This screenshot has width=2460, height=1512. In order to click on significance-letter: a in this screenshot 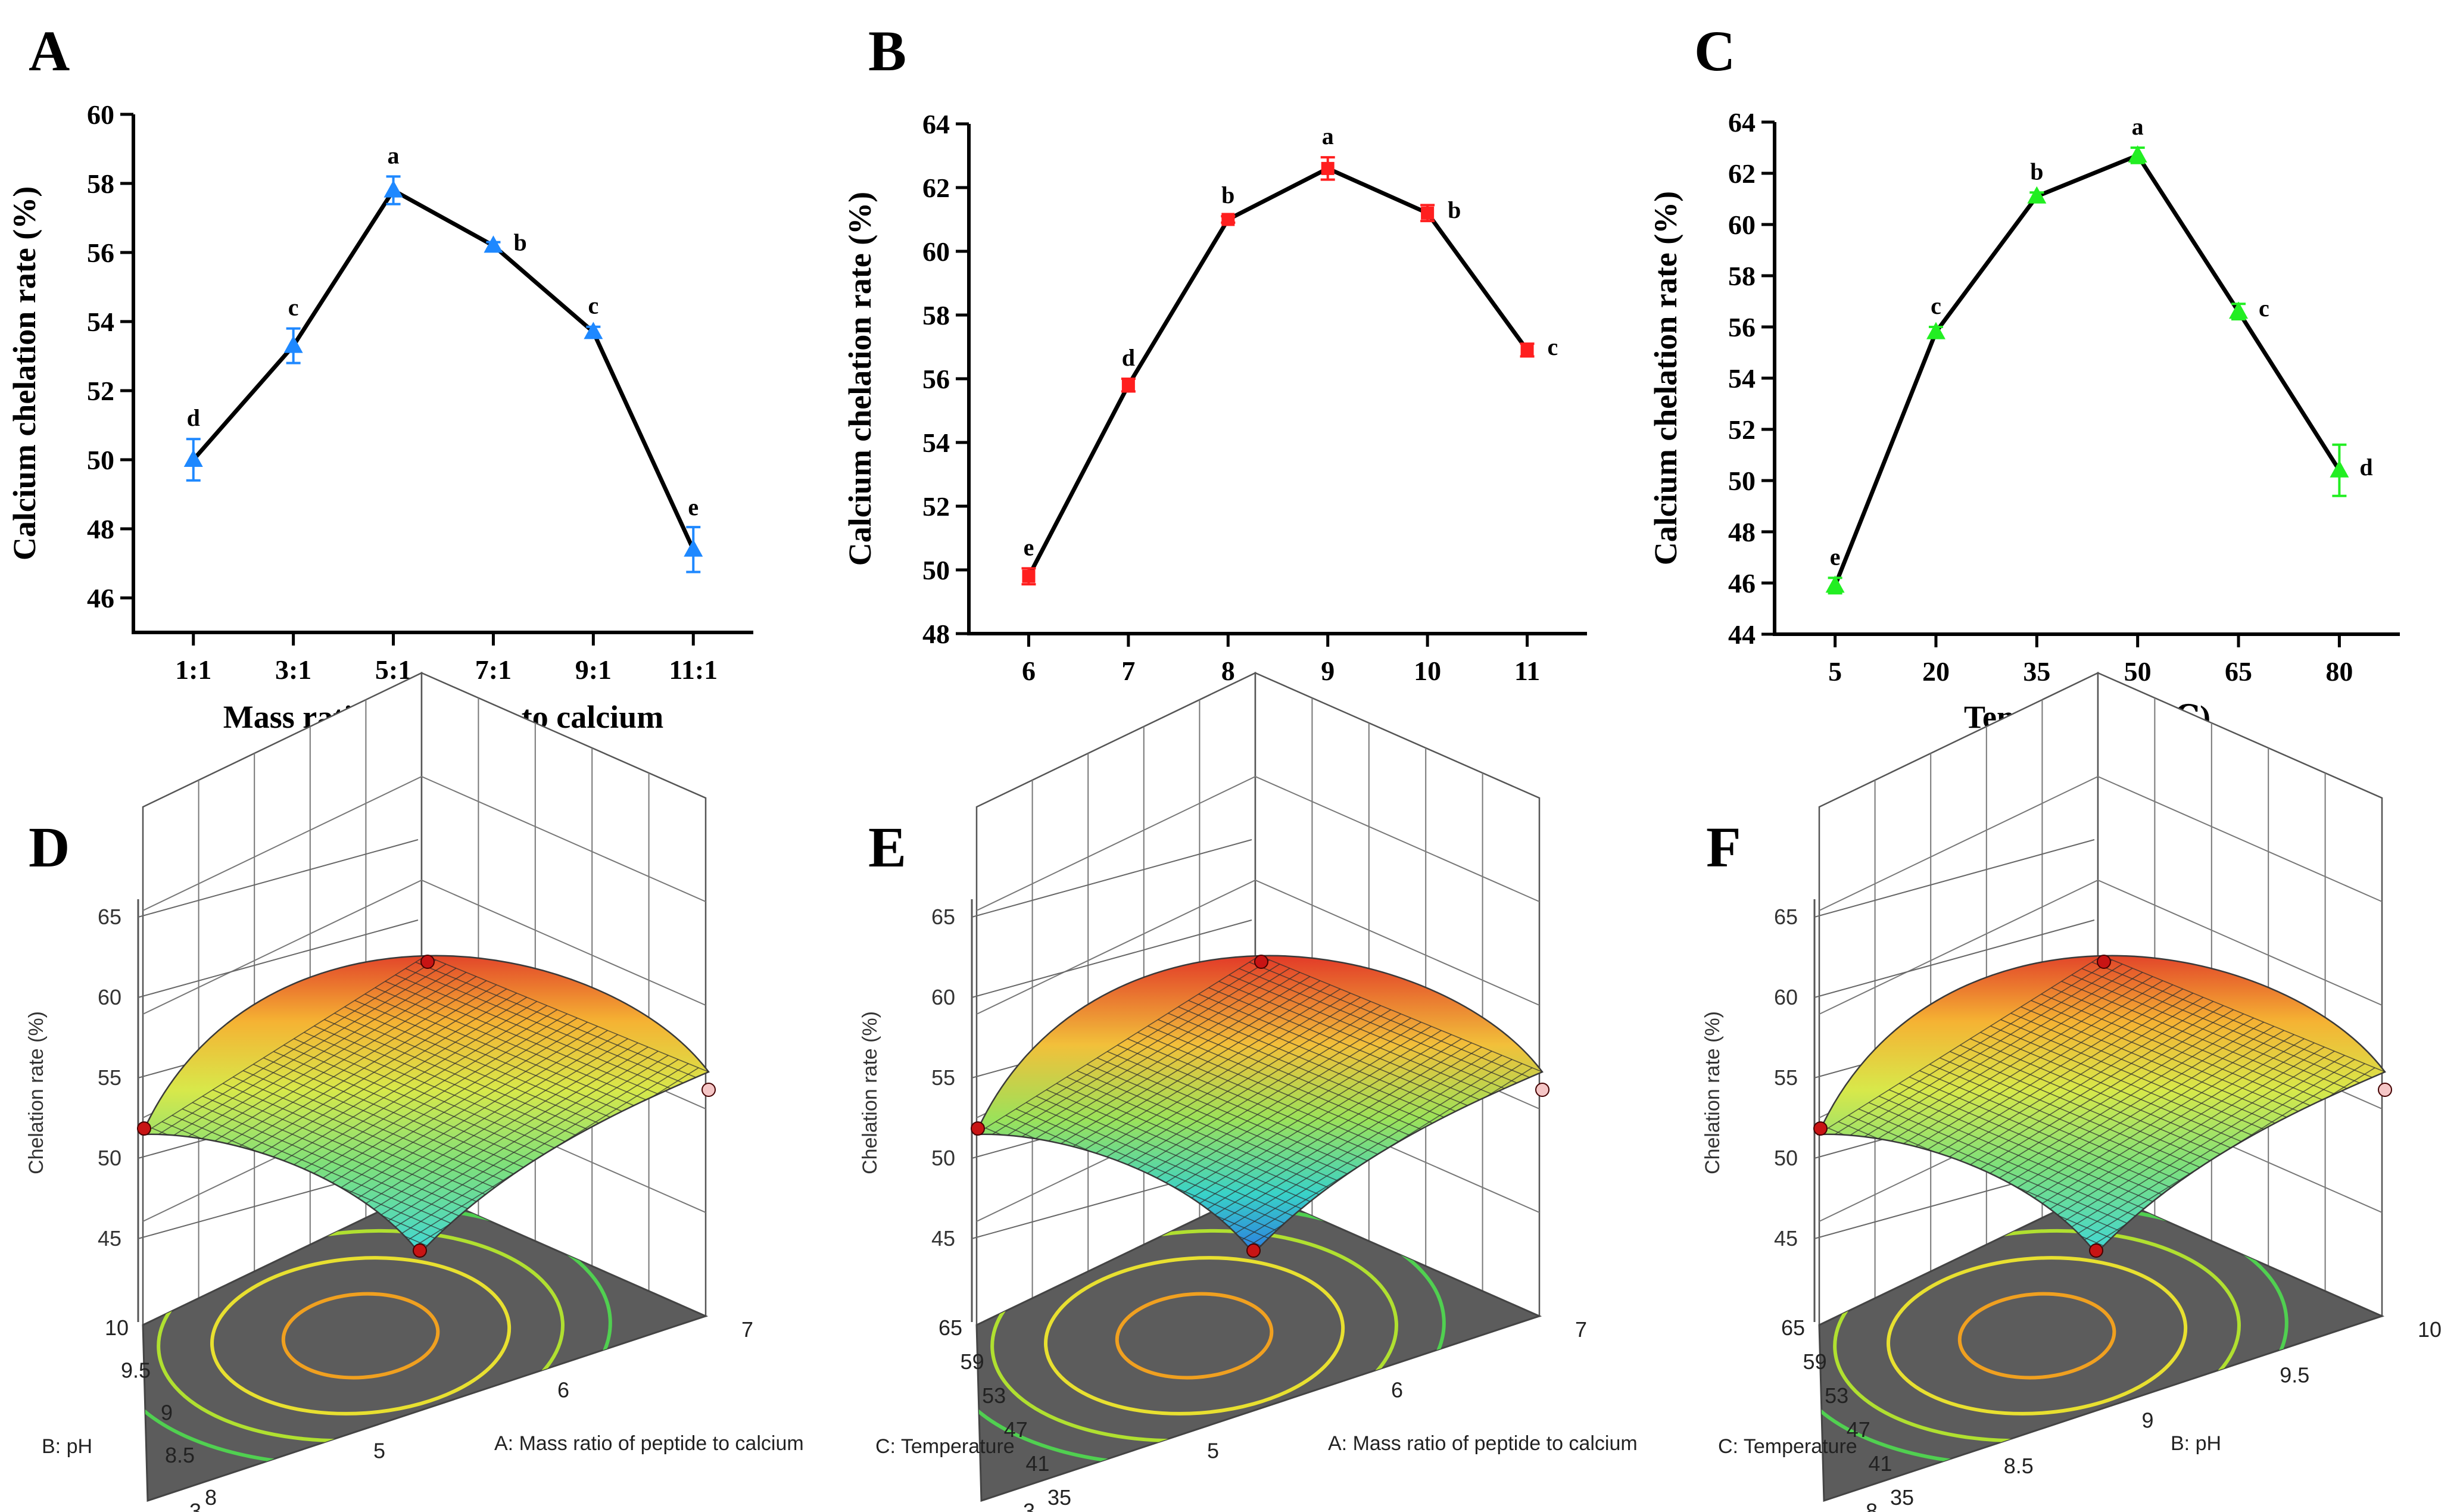, I will do `click(1328, 136)`.